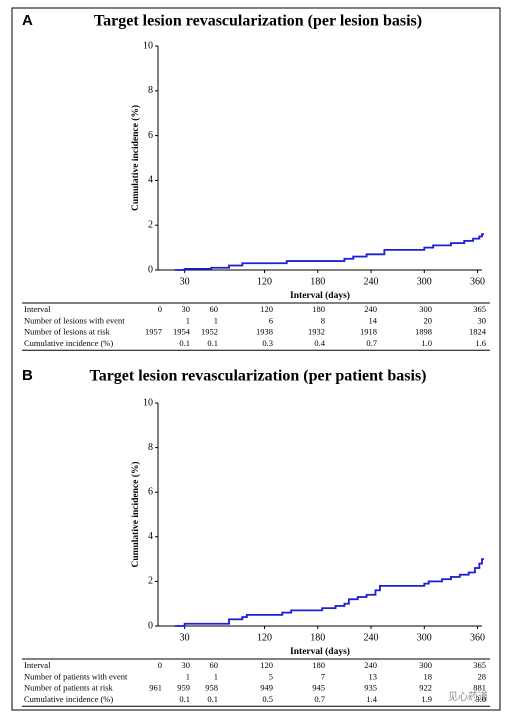 The width and height of the screenshot is (512, 718). Describe the element at coordinates (271, 320) in the screenshot. I see `table-cell: 6` at that location.